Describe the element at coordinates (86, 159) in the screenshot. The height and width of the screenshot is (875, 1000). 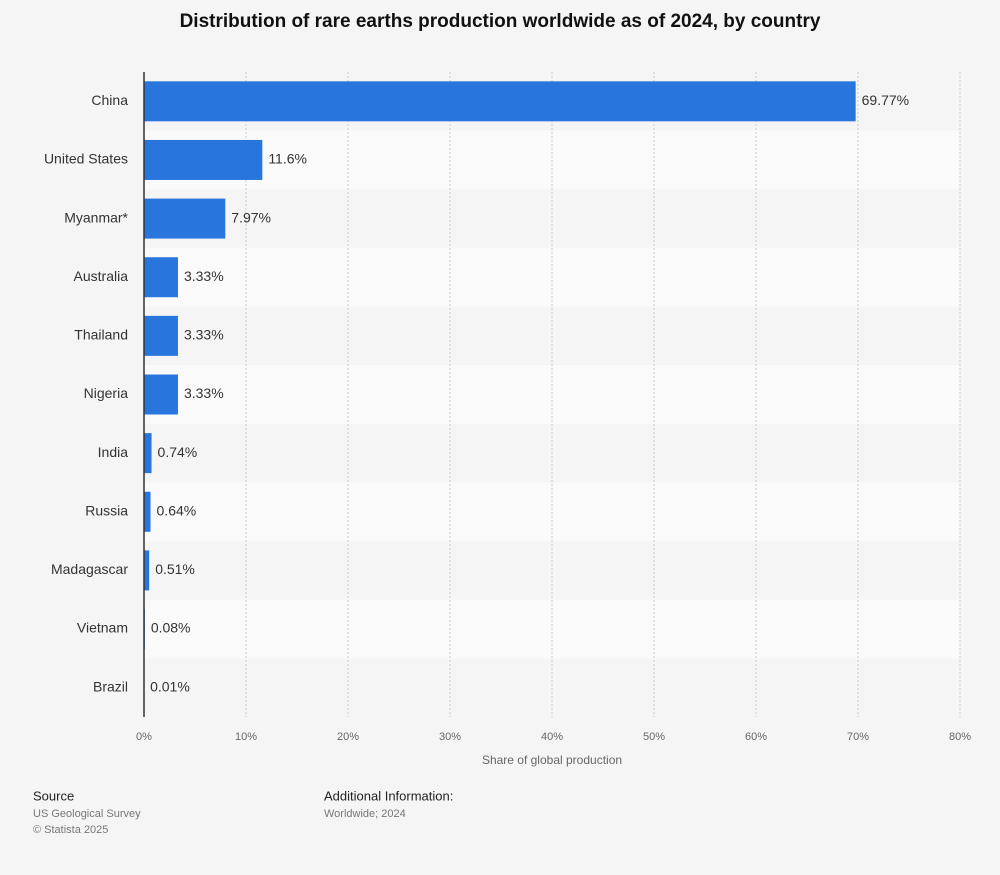
I see `y-tick-label: United States` at that location.